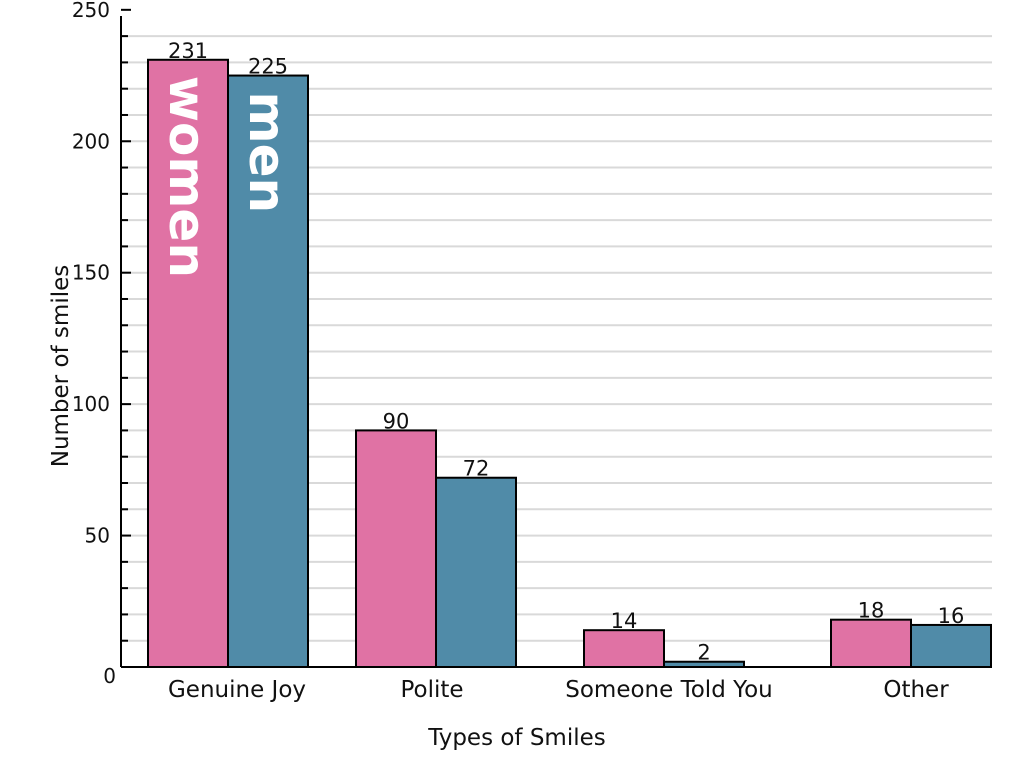 The width and height of the screenshot is (1024, 758). What do you see at coordinates (91, 404) in the screenshot?
I see `y-tick-label: 100` at bounding box center [91, 404].